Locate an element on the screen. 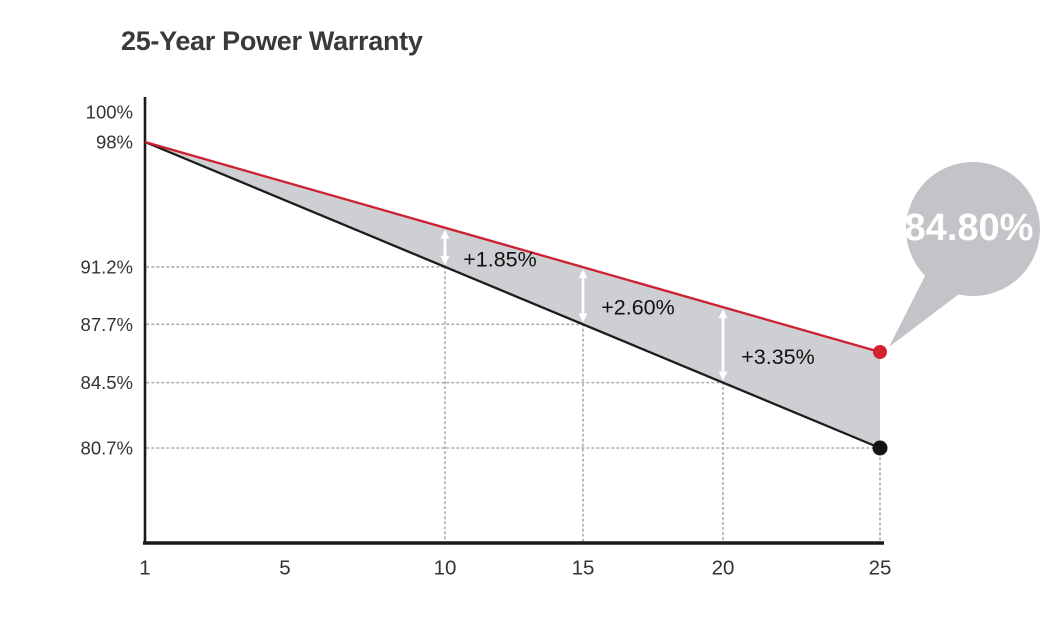  callout-value: 84.80% is located at coordinates (969, 228).